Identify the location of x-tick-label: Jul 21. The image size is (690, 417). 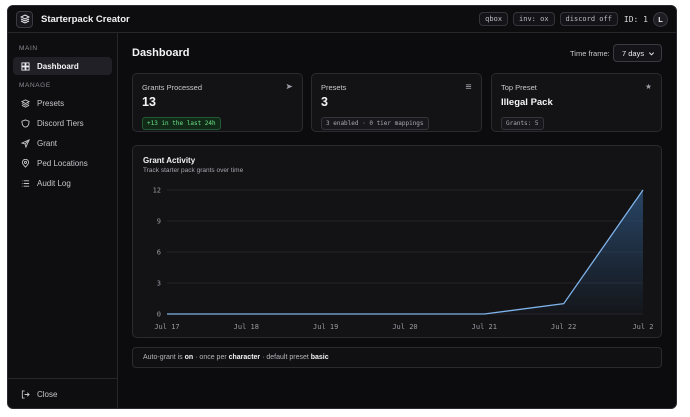
(484, 327).